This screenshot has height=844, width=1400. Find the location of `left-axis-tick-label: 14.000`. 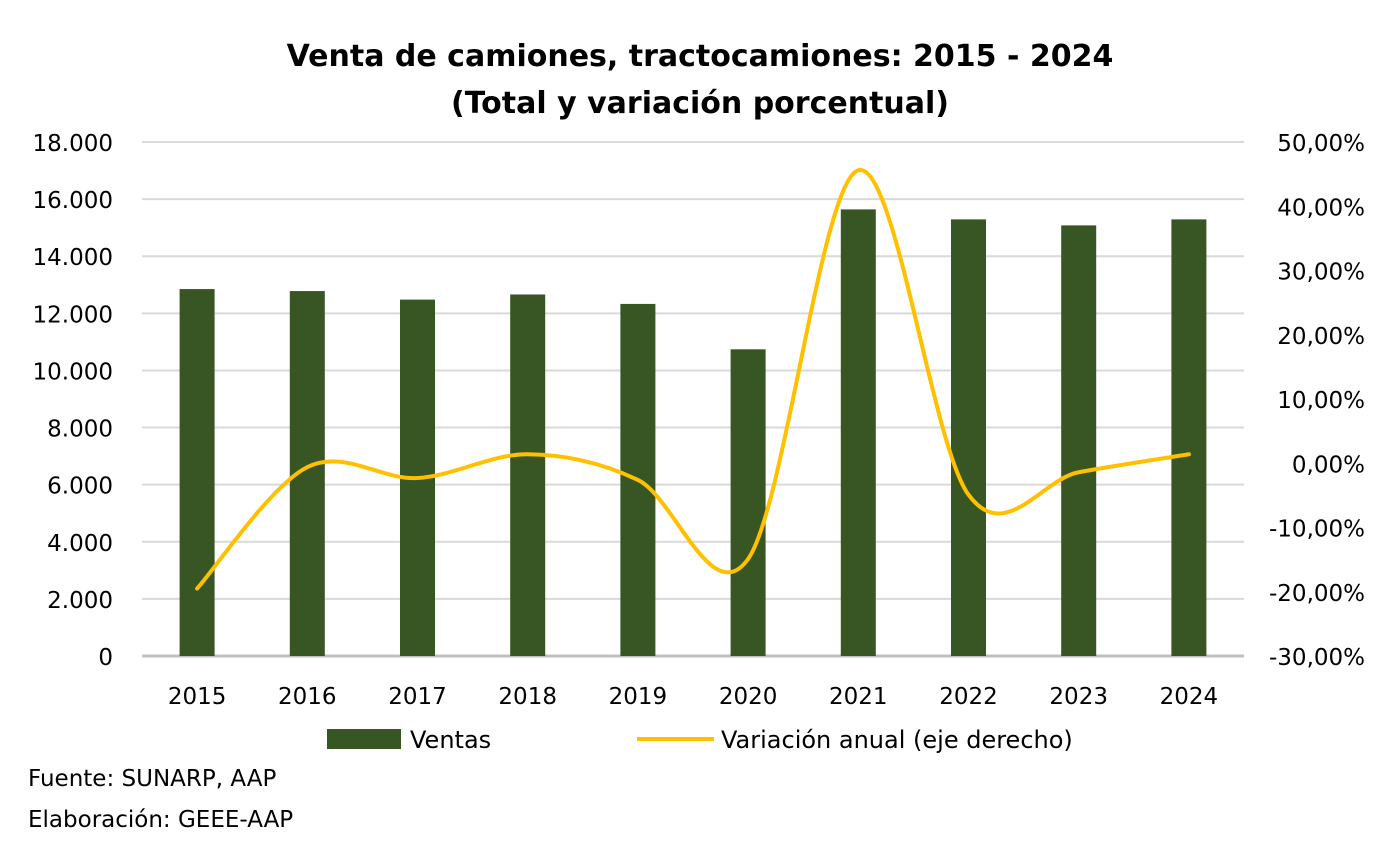

left-axis-tick-label: 14.000 is located at coordinates (73, 258).